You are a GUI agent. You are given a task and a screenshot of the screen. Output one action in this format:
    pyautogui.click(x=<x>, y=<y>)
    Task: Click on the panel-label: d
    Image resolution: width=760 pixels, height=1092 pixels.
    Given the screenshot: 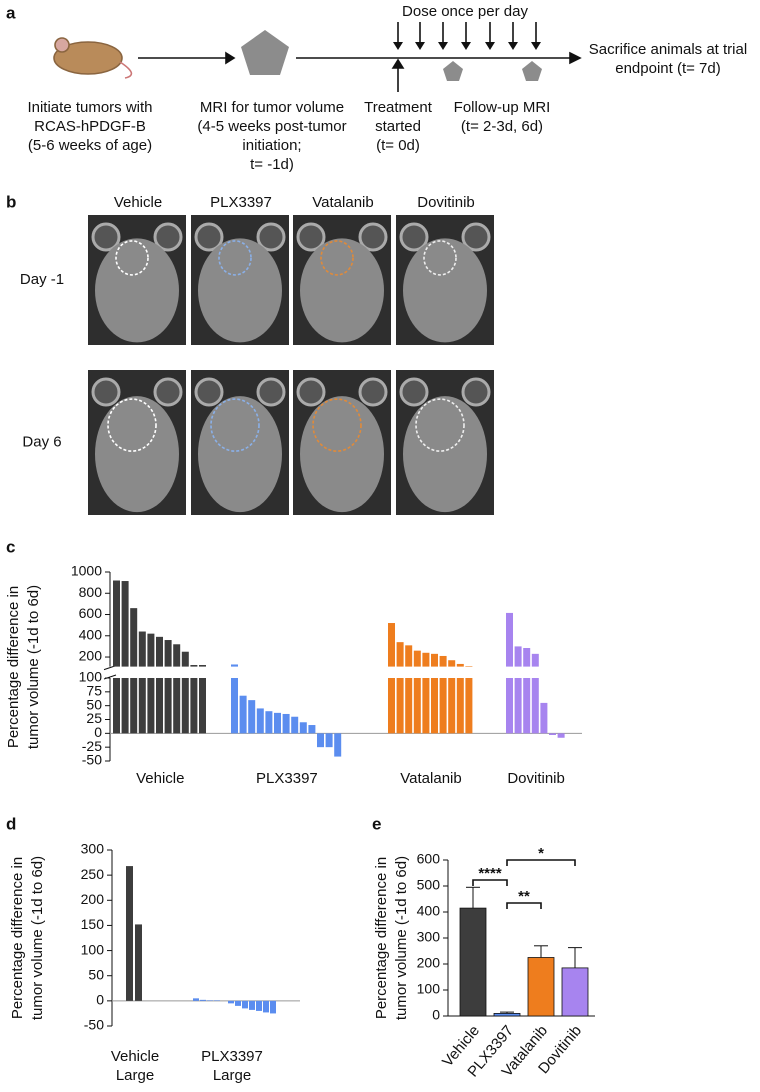 What is the action you would take?
    pyautogui.click(x=11, y=823)
    